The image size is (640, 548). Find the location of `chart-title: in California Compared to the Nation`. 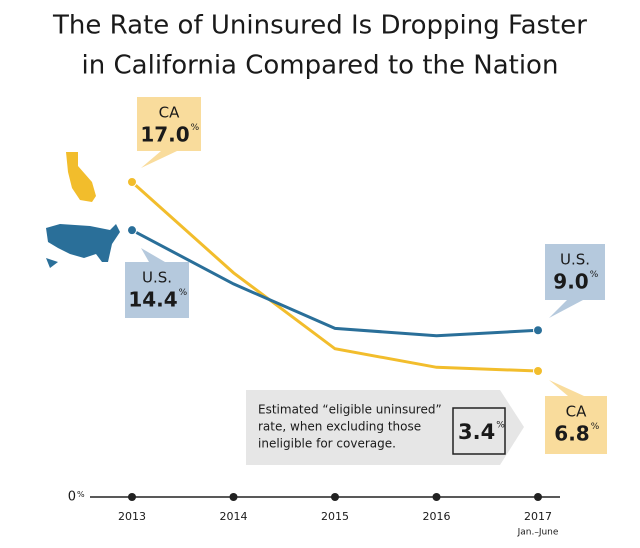

chart-title: in California Compared to the Nation is located at coordinates (320, 66).